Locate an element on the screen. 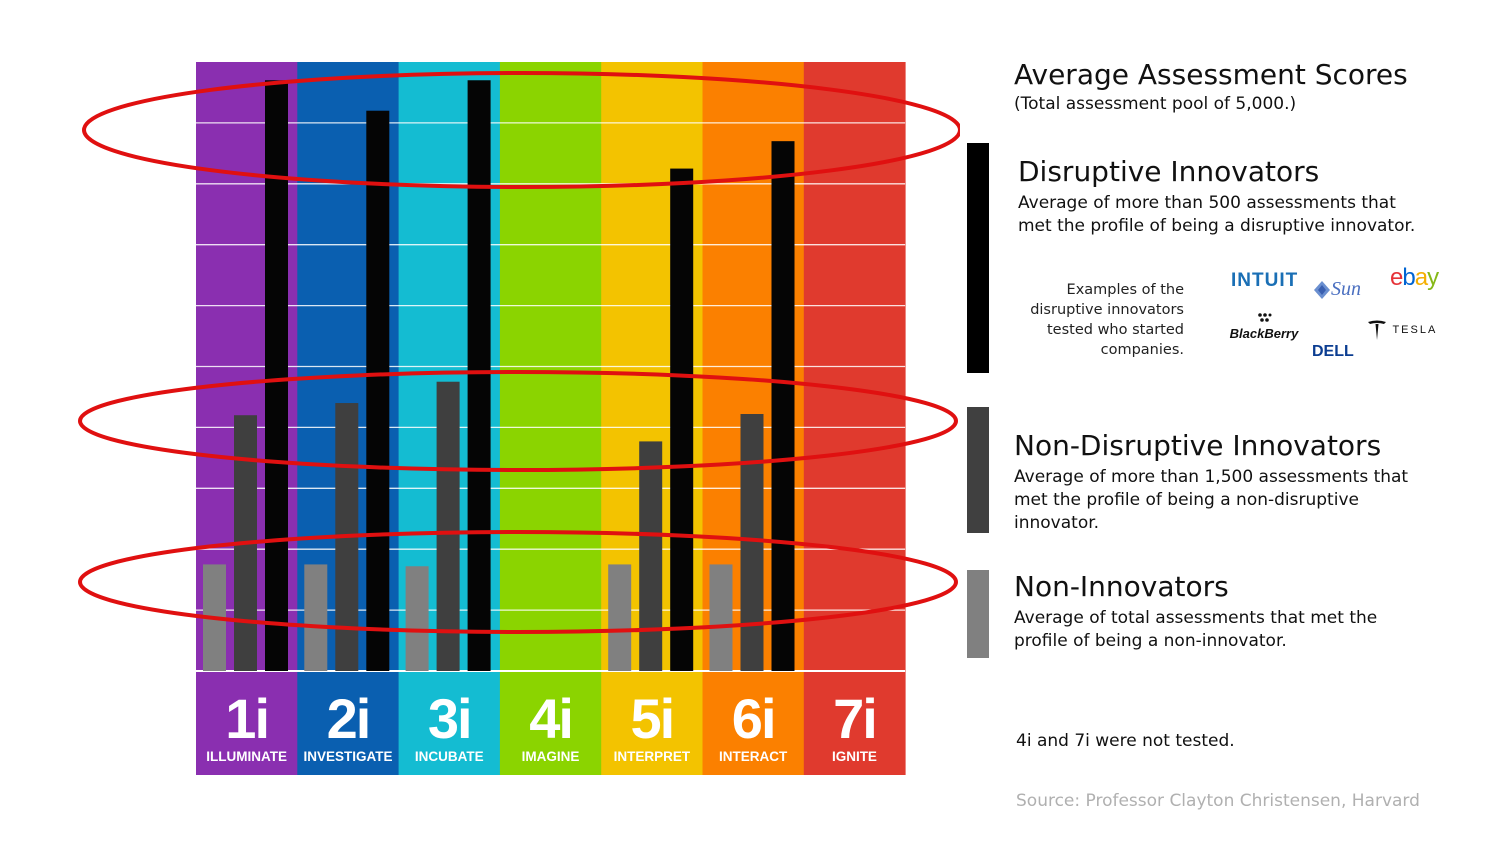 The width and height of the screenshot is (1500, 844). ebay-letter-y: y is located at coordinates (1433, 277).